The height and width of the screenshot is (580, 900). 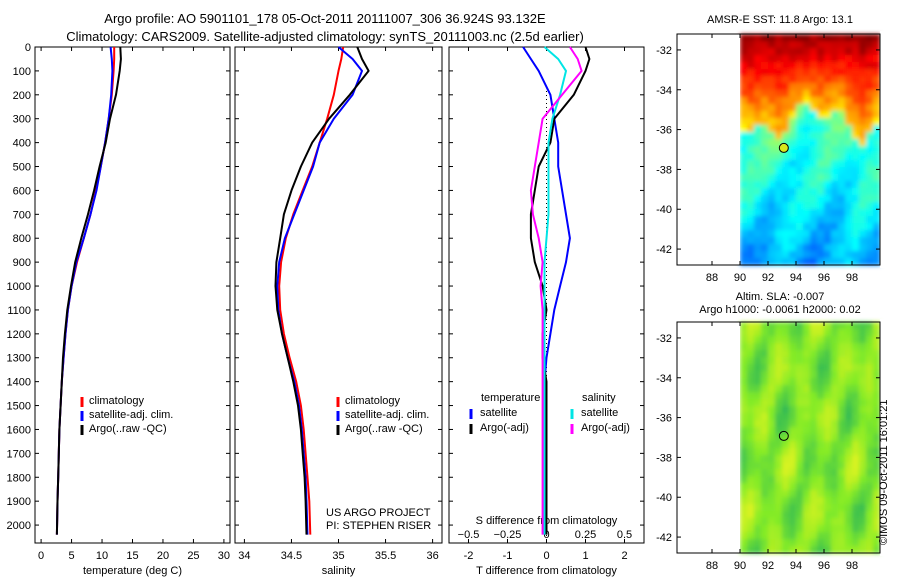 I want to click on depth-tick-label: 1100, so click(x=19, y=311).